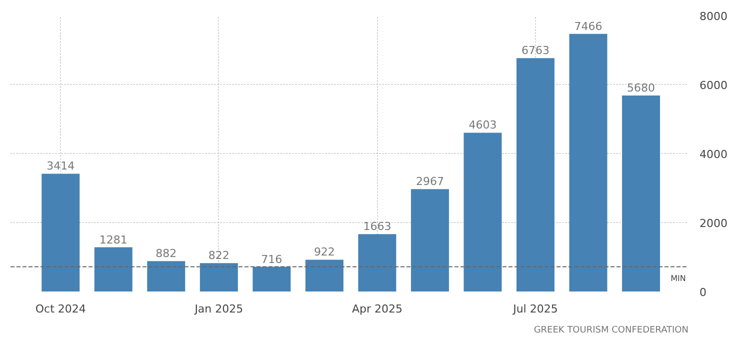 The width and height of the screenshot is (730, 340). What do you see at coordinates (430, 181) in the screenshot?
I see `data-label: 2967` at bounding box center [430, 181].